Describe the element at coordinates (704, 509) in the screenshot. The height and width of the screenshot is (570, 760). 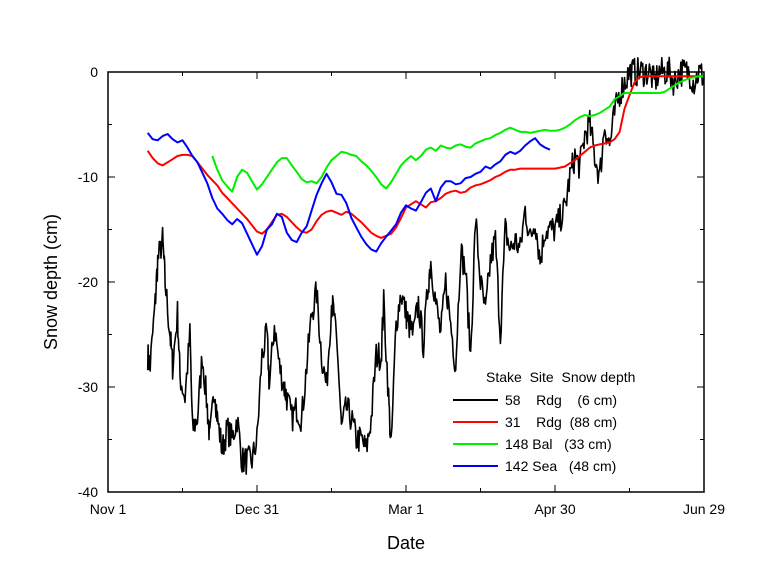
I see `x-tick-label: Jun 29` at that location.